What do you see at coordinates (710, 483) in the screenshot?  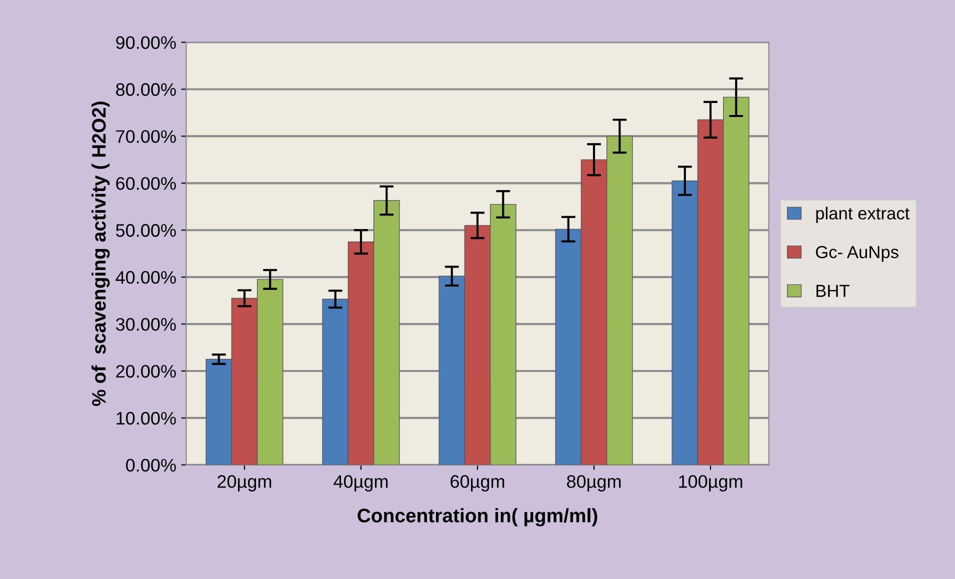 I see `x-tick-label: 100µgm` at bounding box center [710, 483].